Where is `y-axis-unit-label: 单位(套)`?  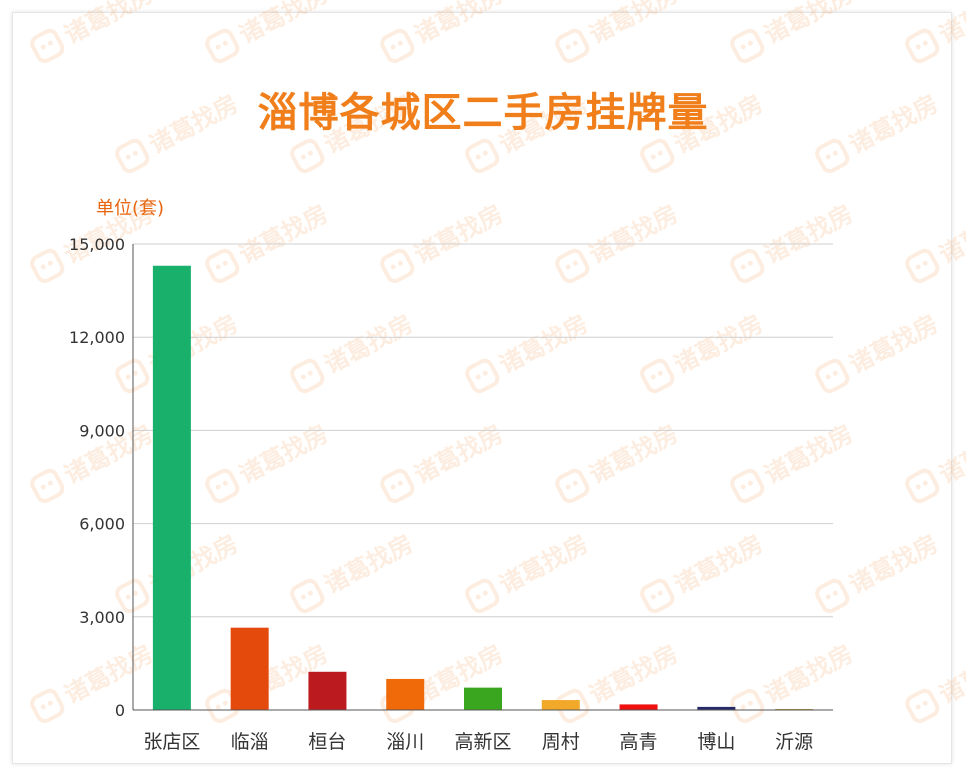
y-axis-unit-label: 单位(套) is located at coordinates (130, 208).